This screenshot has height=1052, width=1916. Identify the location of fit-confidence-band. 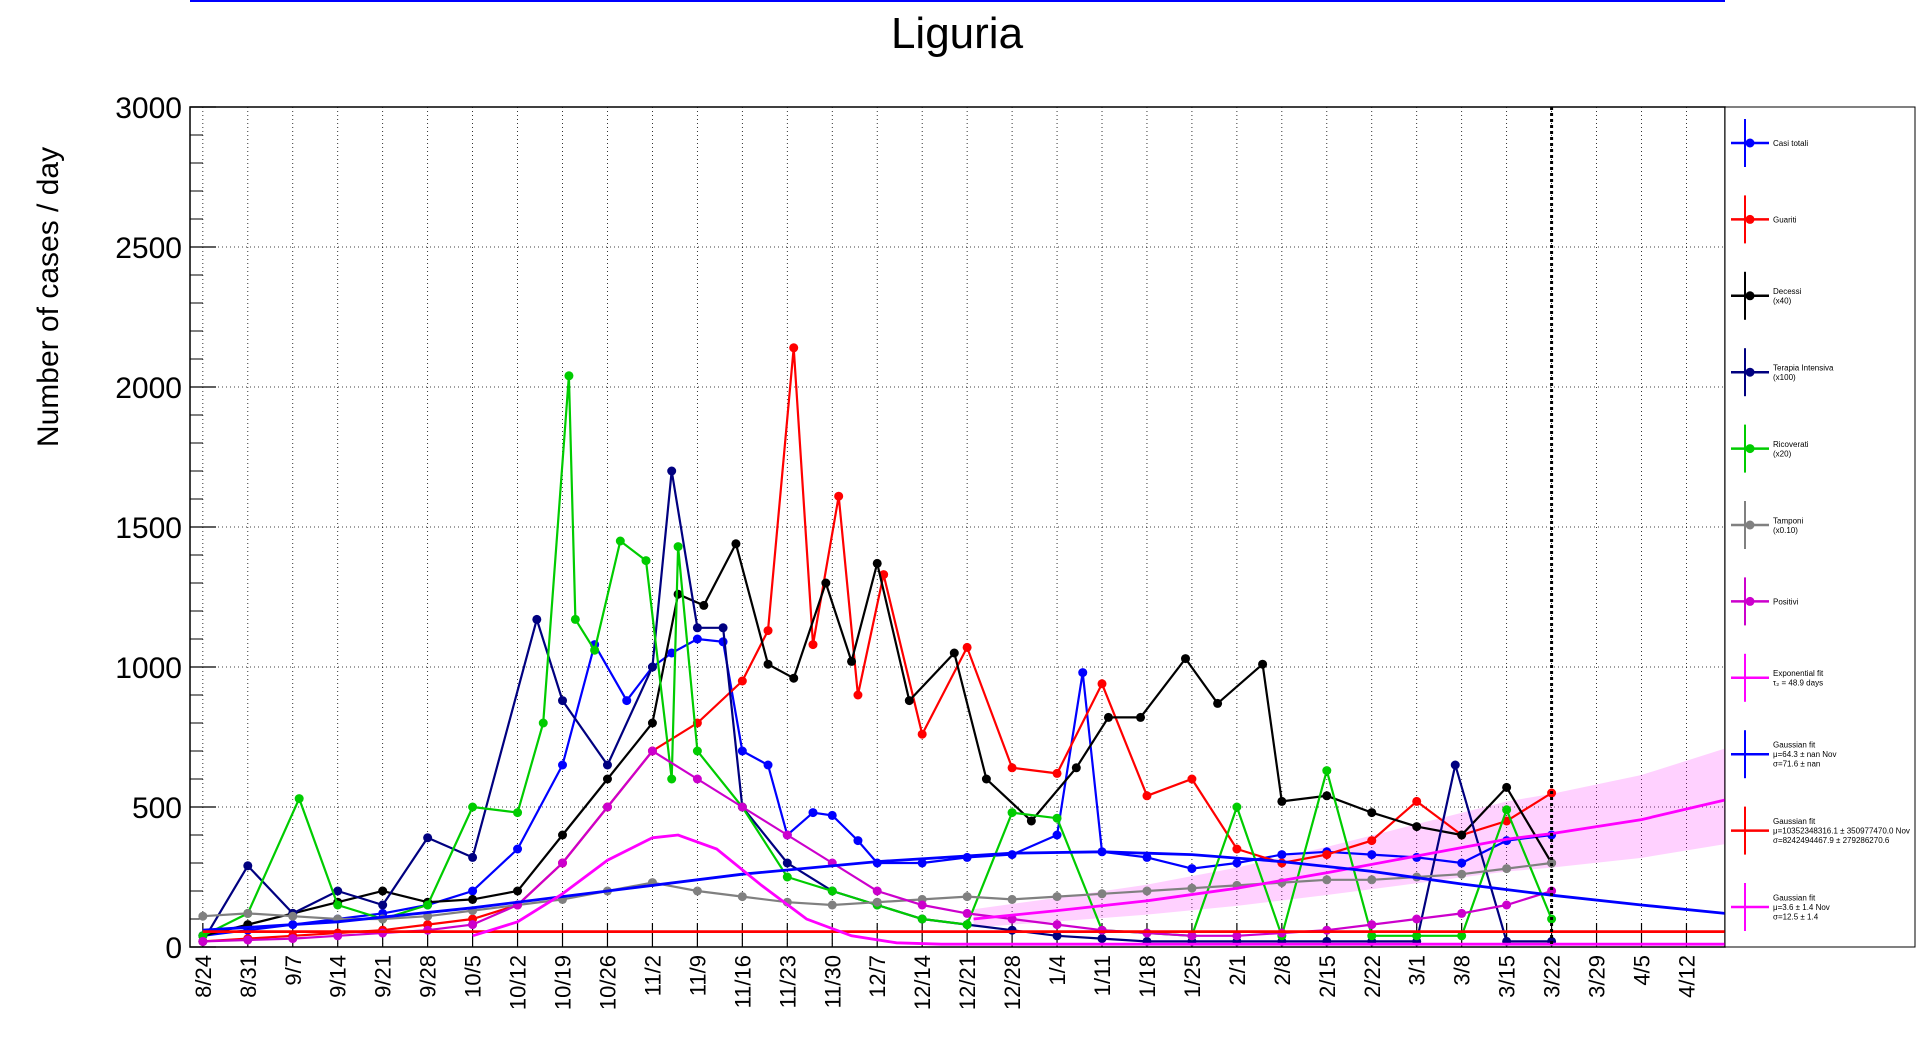
(1349, 838).